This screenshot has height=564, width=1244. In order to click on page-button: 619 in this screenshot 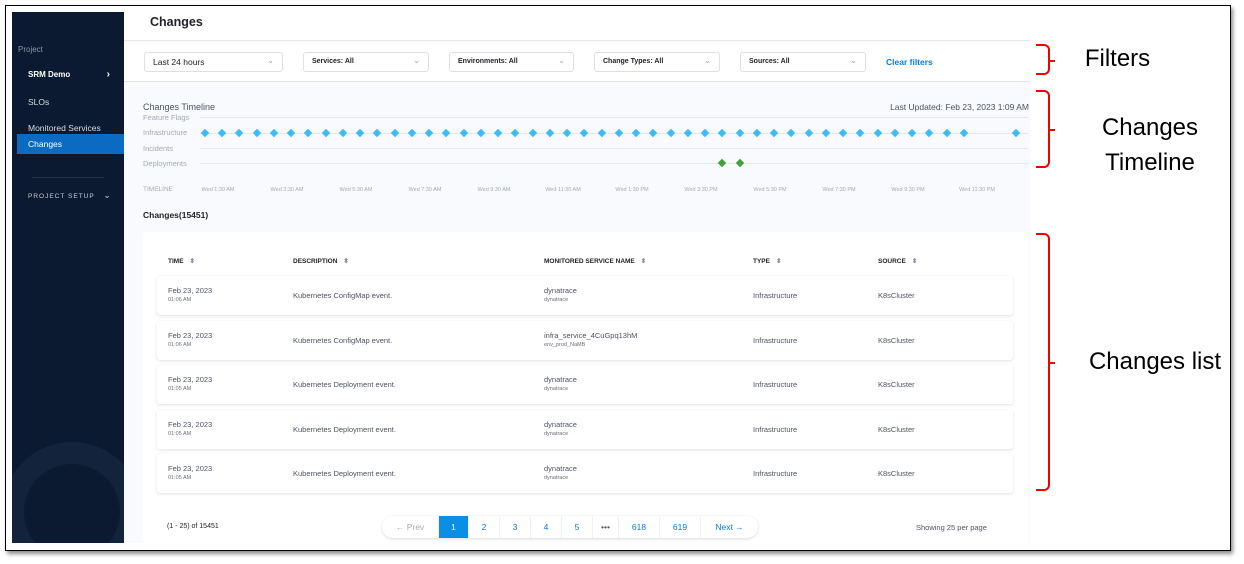, I will do `click(679, 527)`.